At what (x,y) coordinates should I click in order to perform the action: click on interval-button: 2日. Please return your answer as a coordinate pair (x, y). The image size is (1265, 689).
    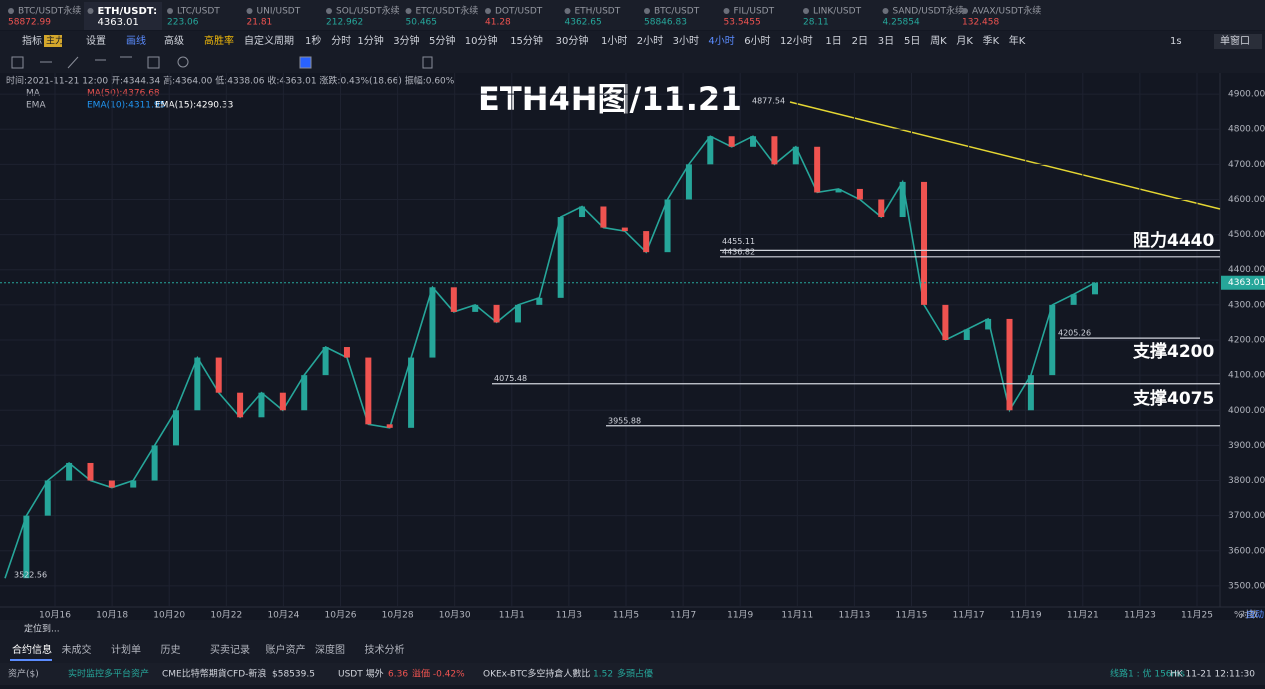
    Looking at the image, I should click on (860, 41).